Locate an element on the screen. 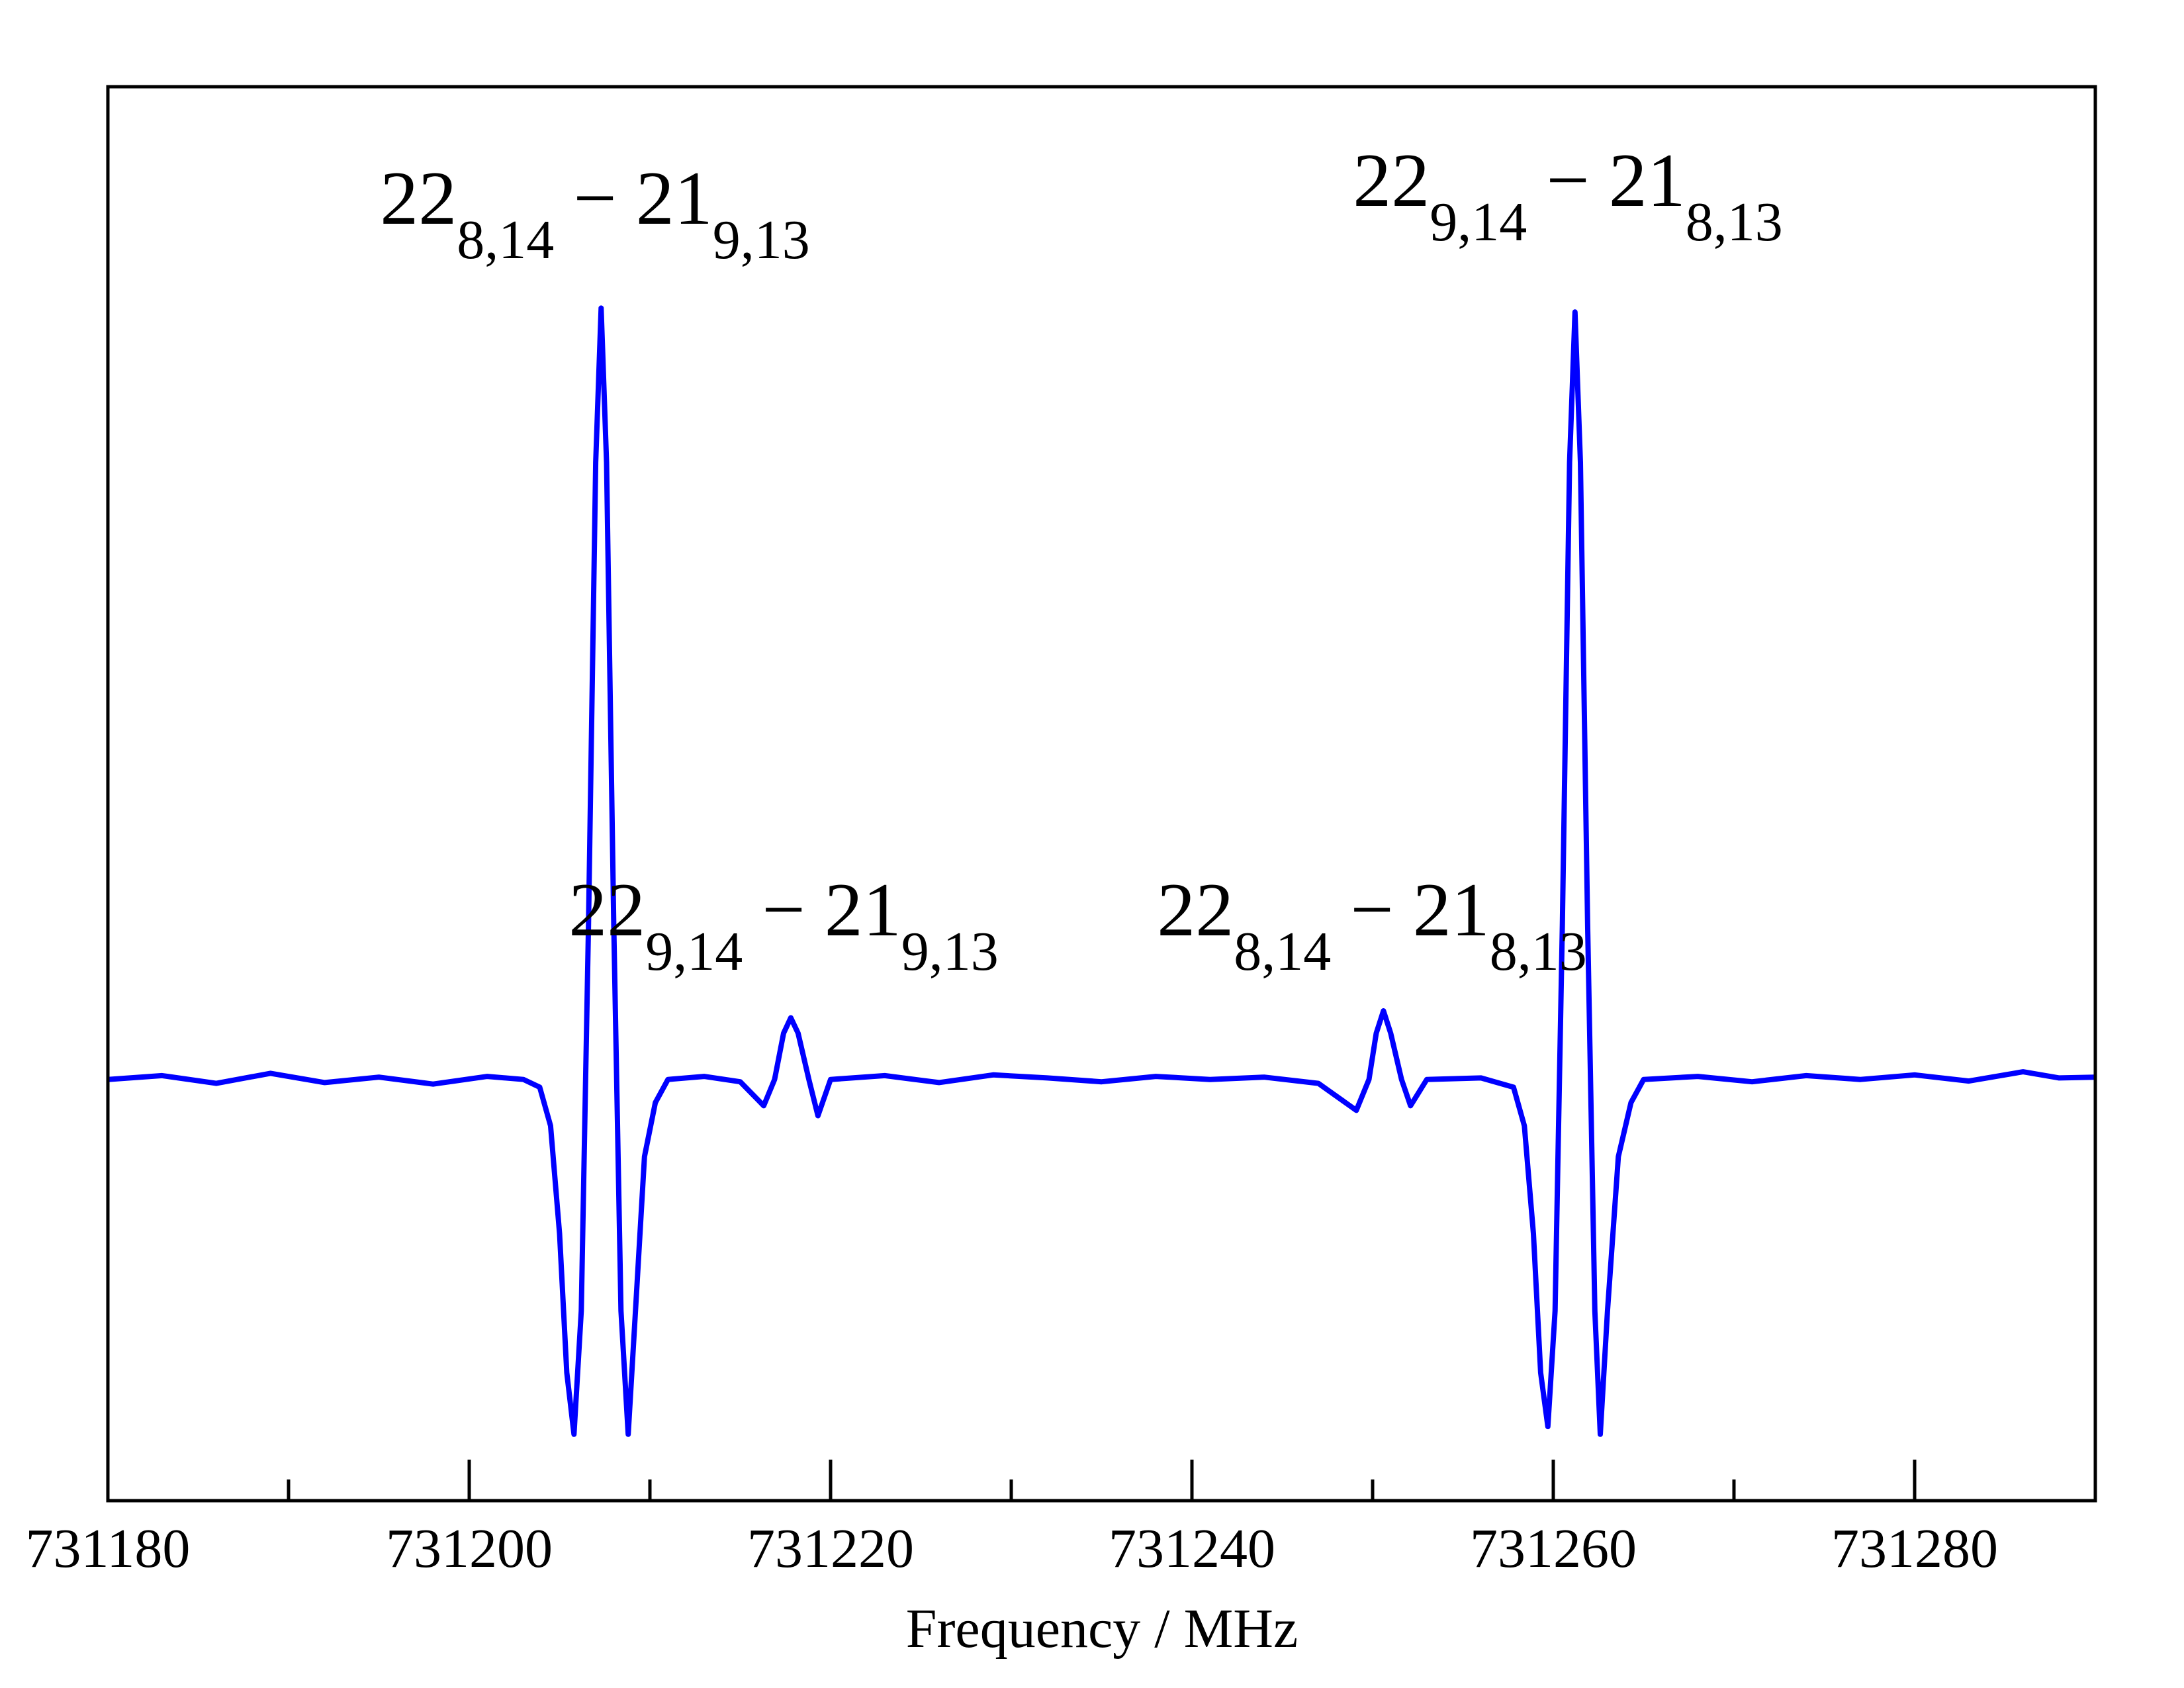 The width and height of the screenshot is (2184, 1688). x-tick-label: 731260 is located at coordinates (1553, 1548).